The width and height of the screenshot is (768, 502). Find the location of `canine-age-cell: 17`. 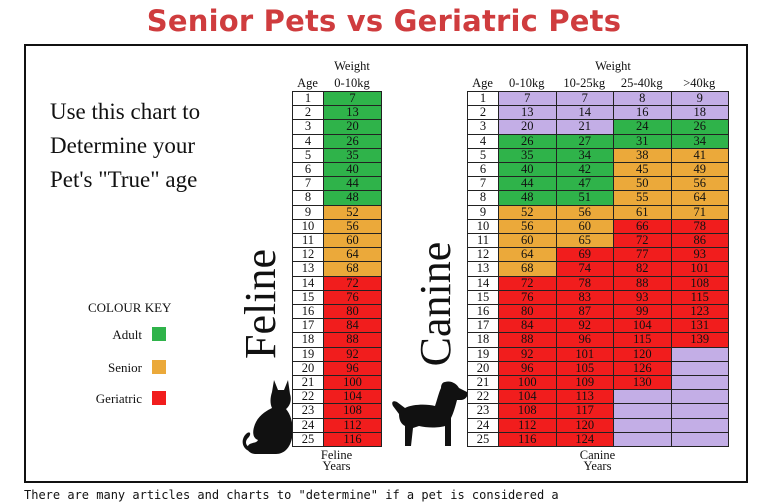

canine-age-cell: 17 is located at coordinates (483, 326).